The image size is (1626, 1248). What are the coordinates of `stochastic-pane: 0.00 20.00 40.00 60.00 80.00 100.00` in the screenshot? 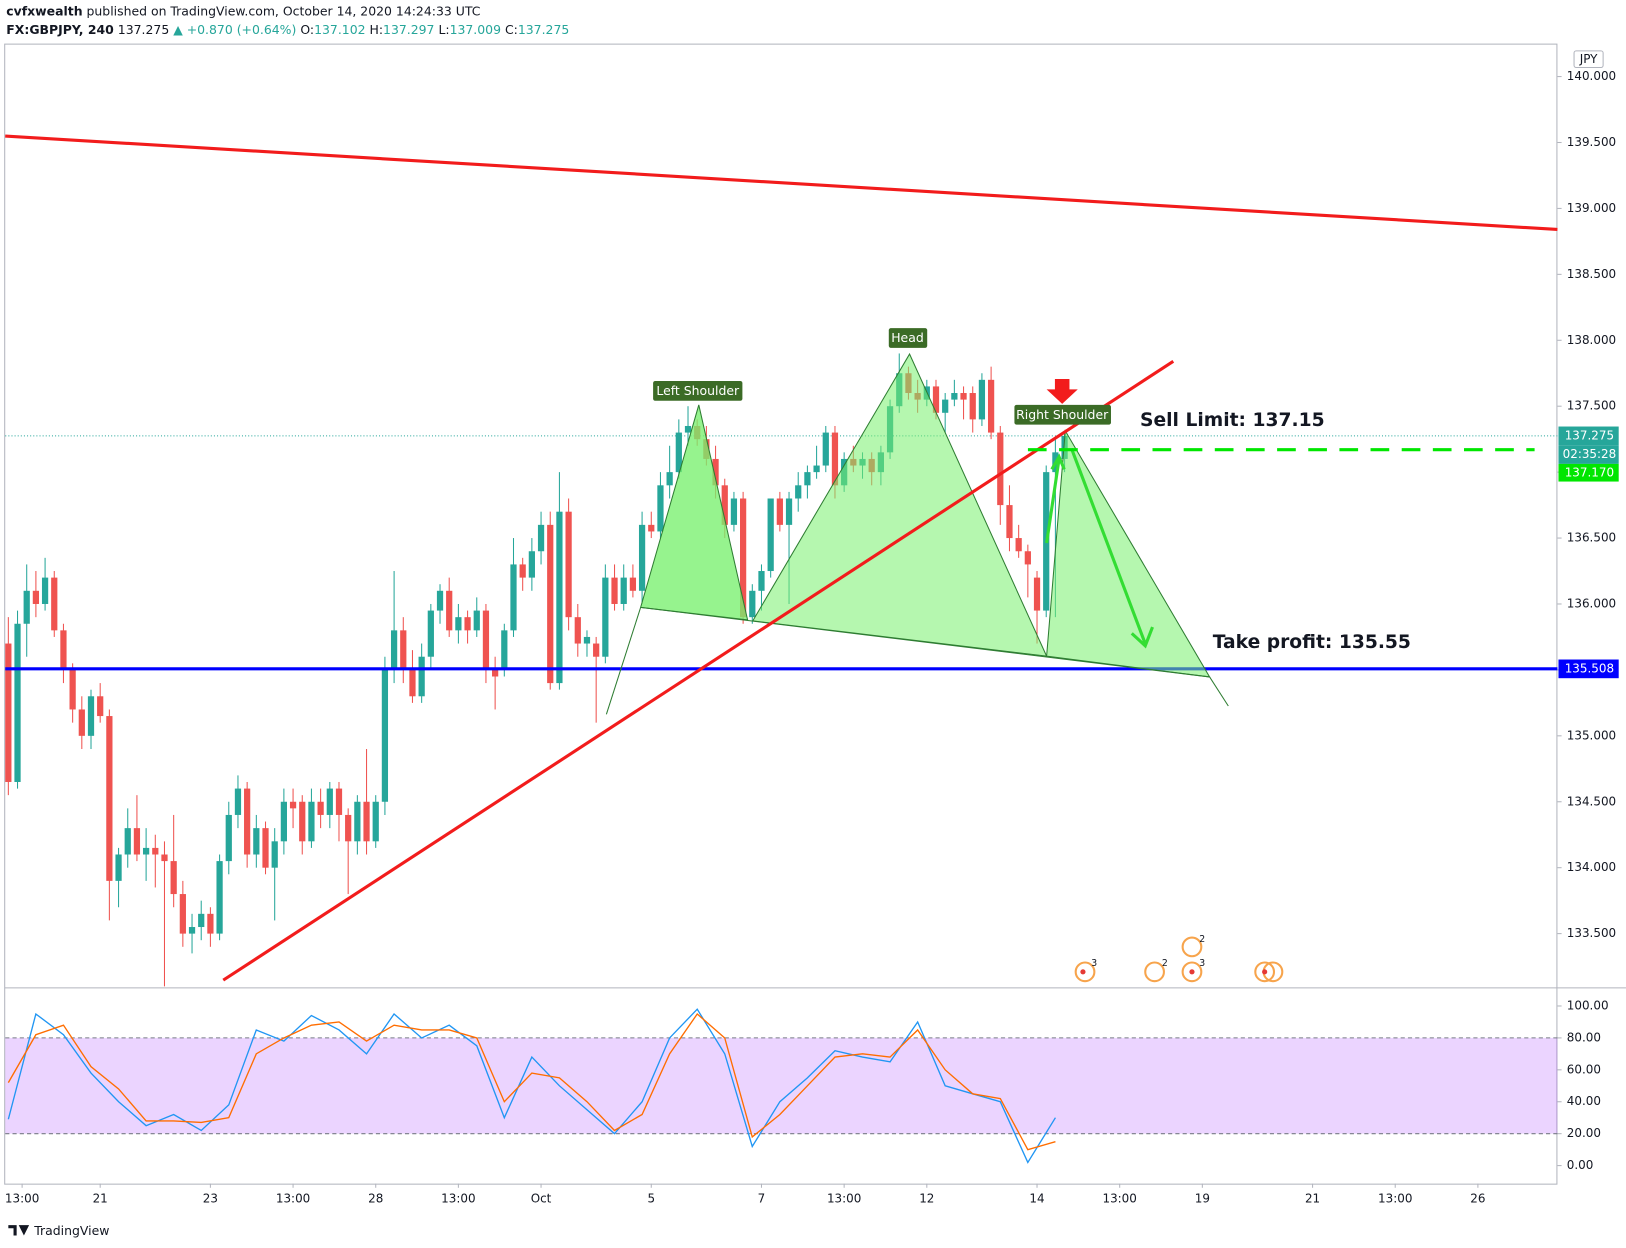 It's located at (807, 1085).